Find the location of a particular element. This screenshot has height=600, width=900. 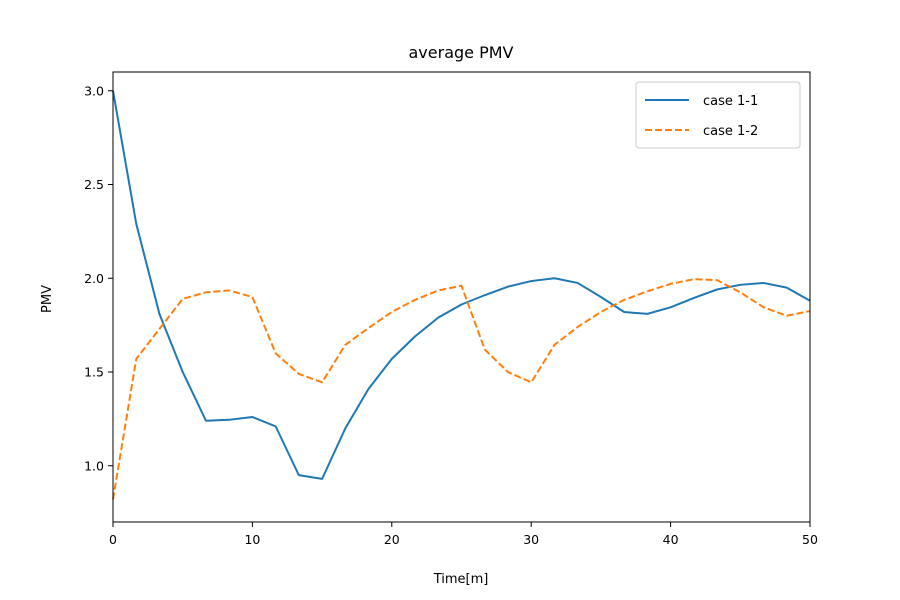

y-axis-ticks: 1.0 1.5 2.0 2.5 3.0 is located at coordinates (98, 278).